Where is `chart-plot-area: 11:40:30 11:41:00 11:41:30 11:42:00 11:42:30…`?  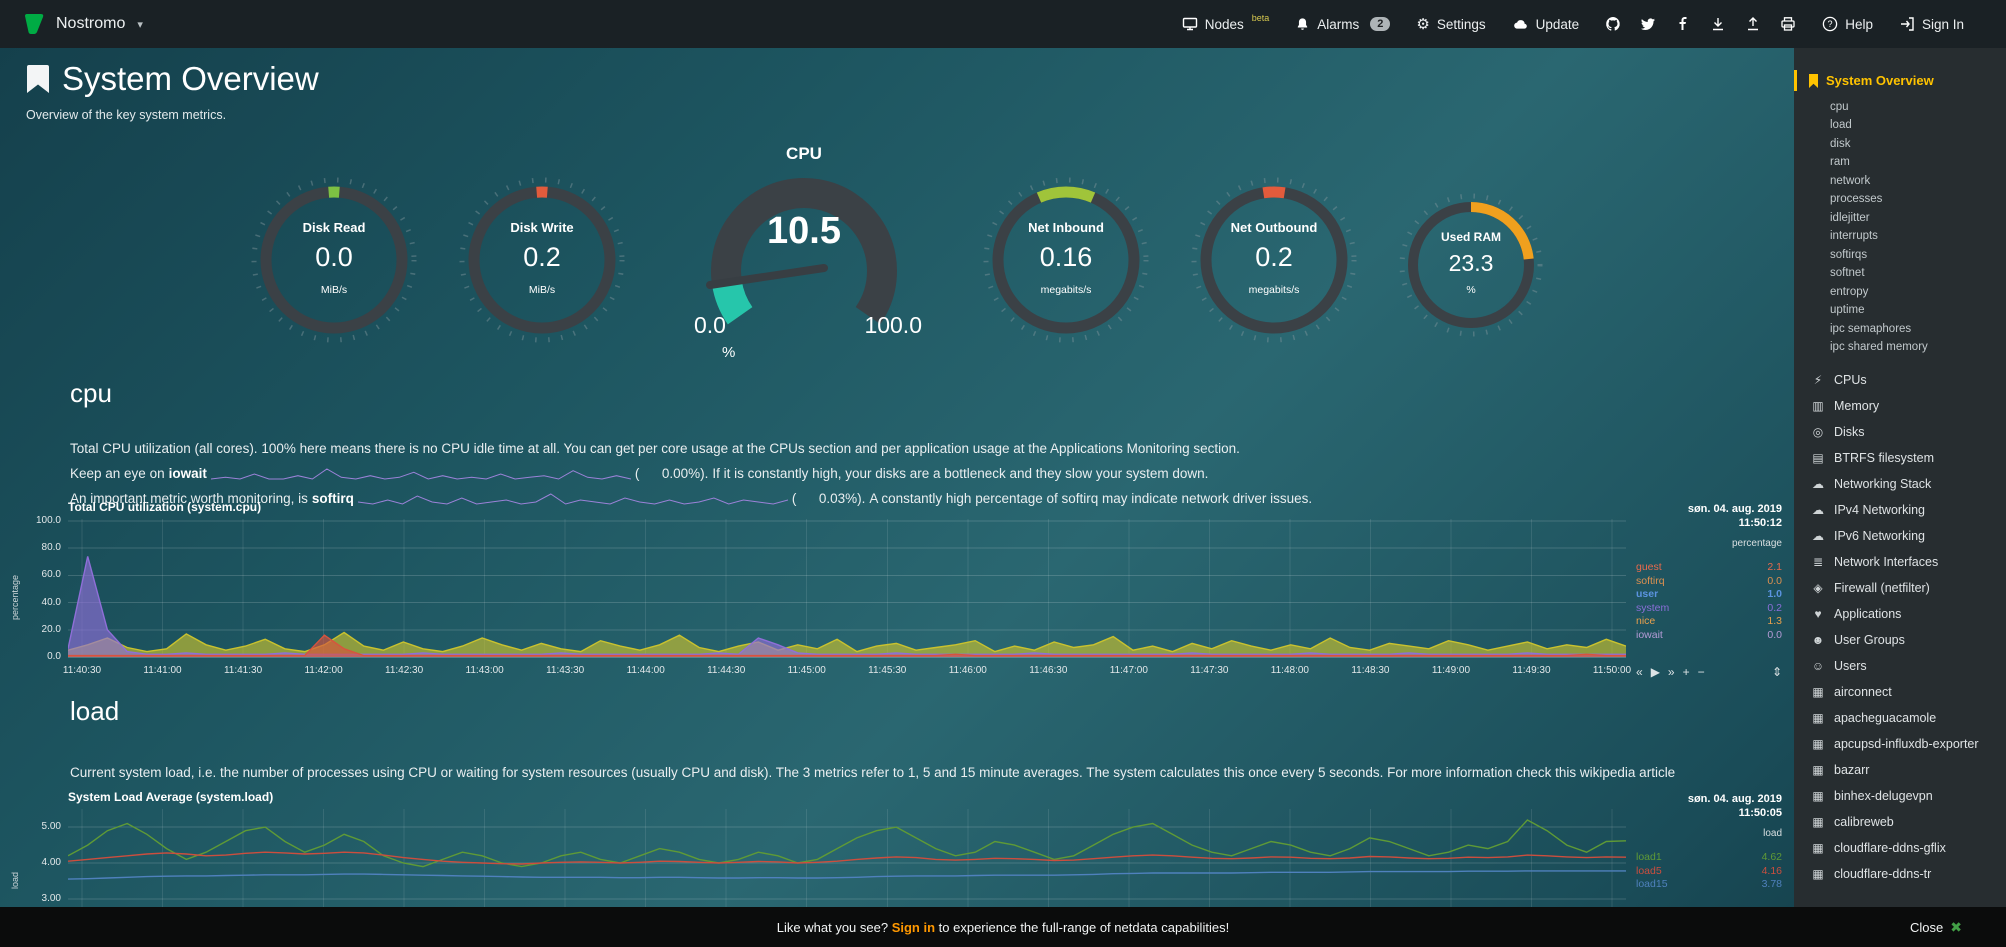
chart-plot-area: 11:40:30 11:41:00 11:41:30 11:42:00 11:42:30… is located at coordinates (847, 597).